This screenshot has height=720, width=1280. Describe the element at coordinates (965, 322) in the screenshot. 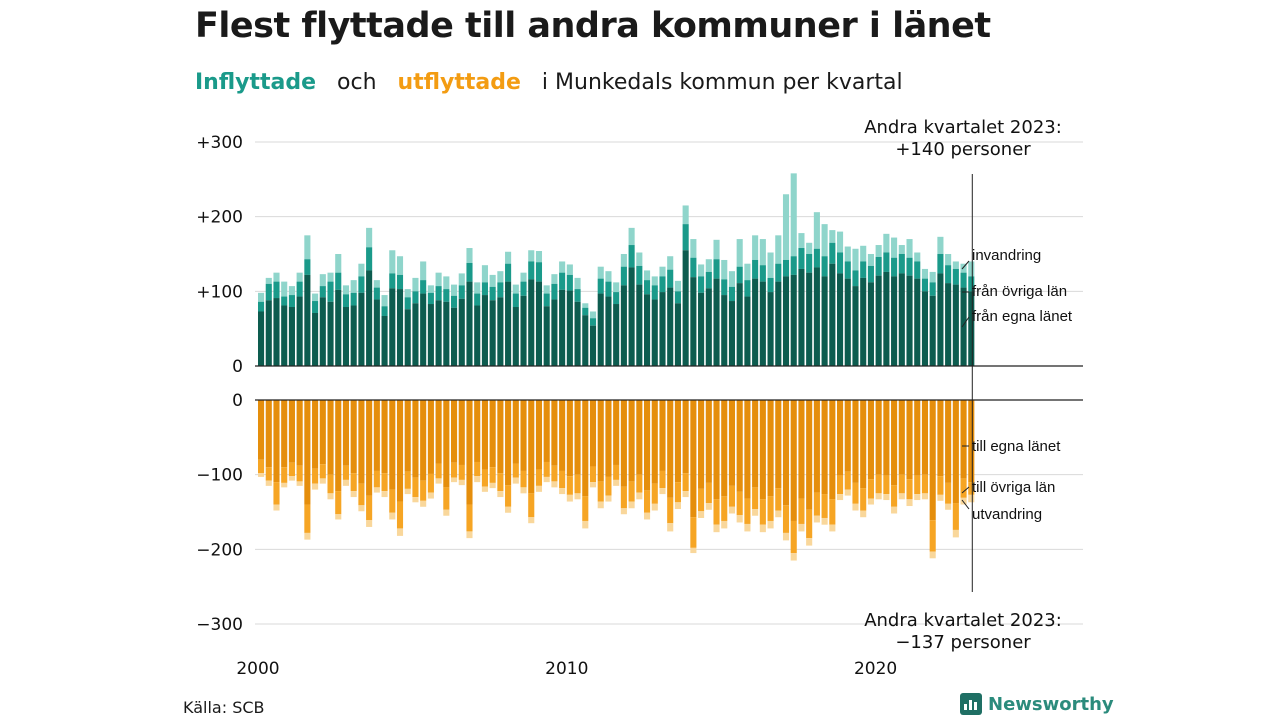

I see `label-leader` at that location.